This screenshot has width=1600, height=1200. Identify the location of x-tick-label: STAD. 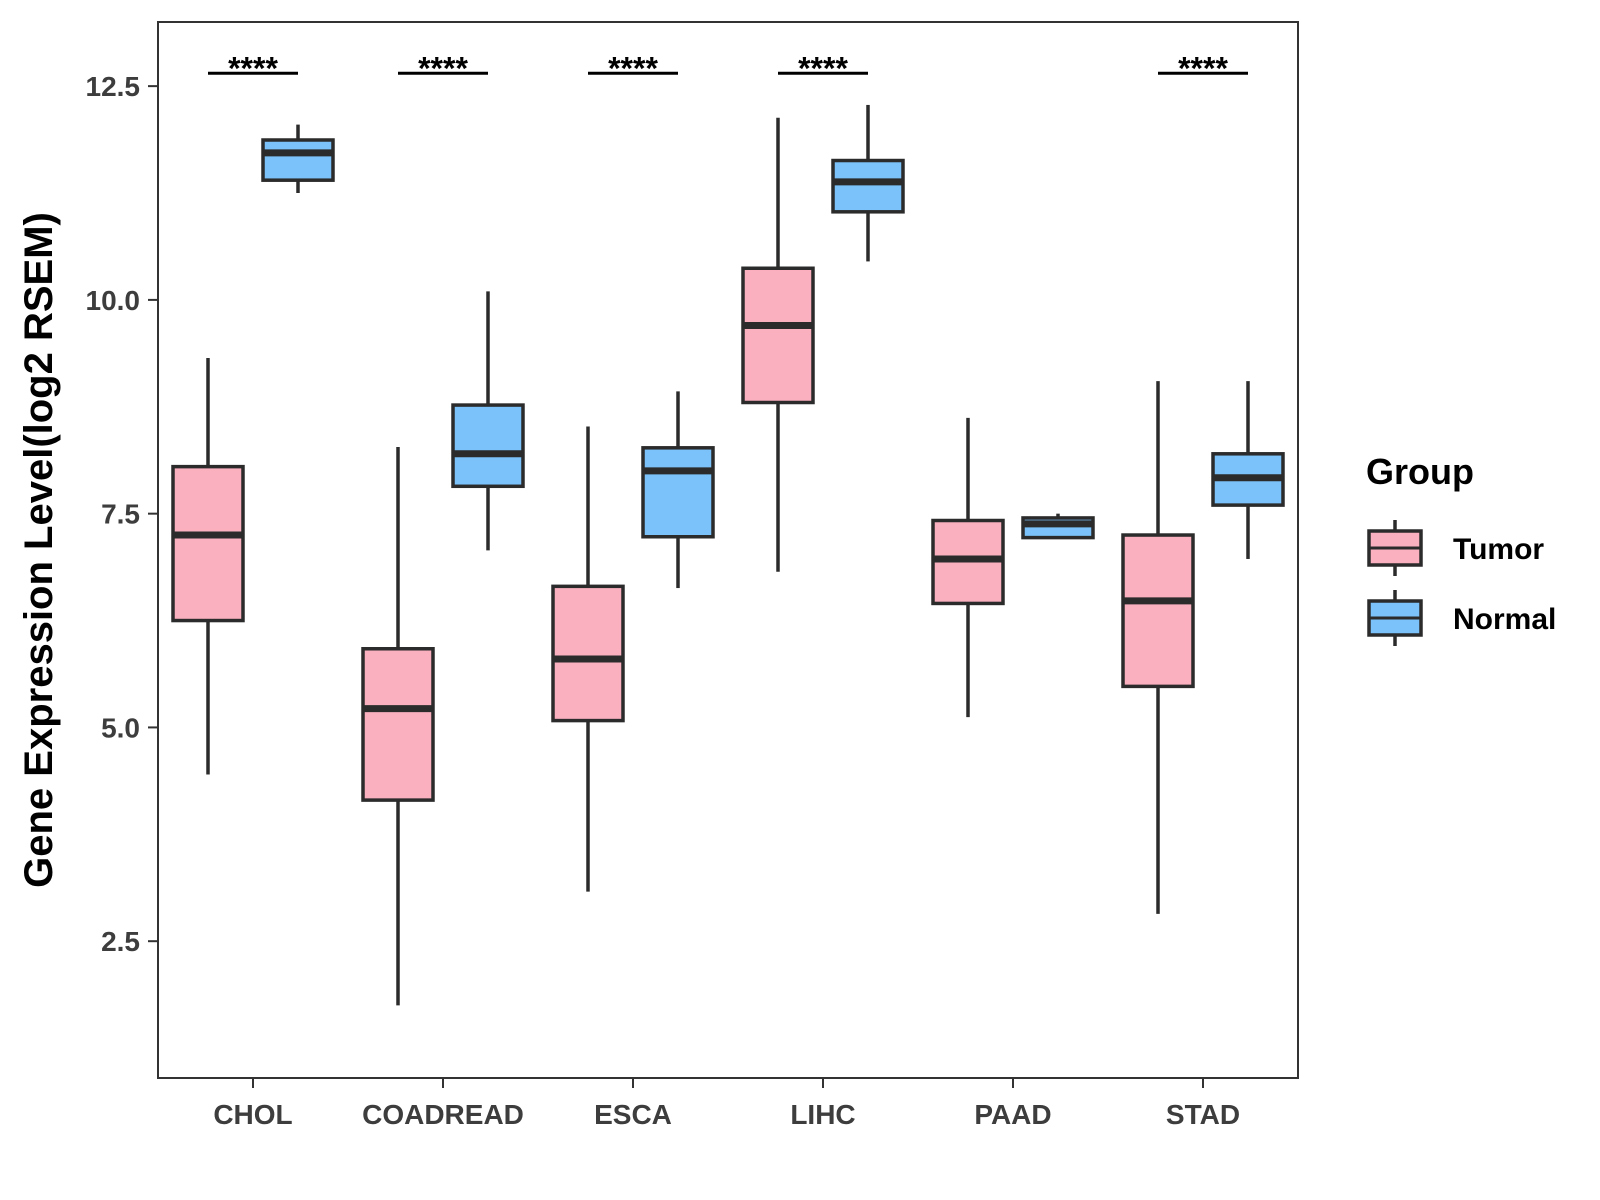
(1203, 1114).